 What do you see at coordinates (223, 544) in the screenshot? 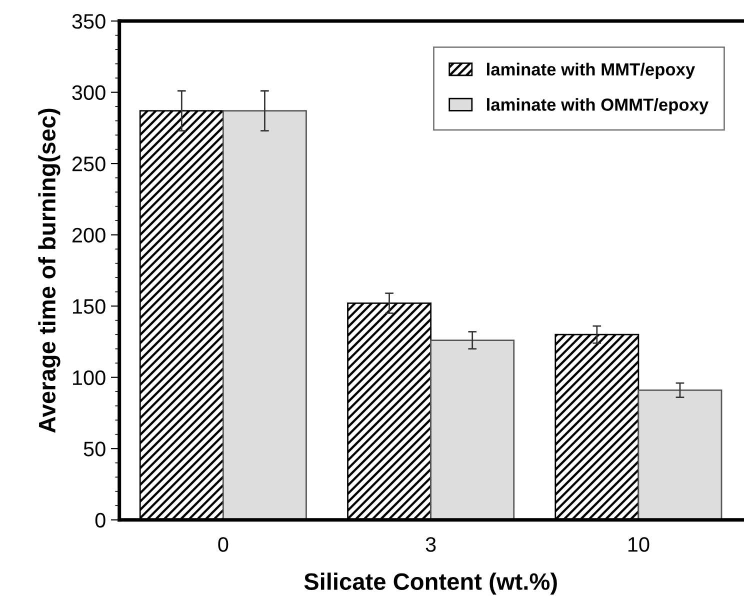
I see `x-tick-label: 0` at bounding box center [223, 544].